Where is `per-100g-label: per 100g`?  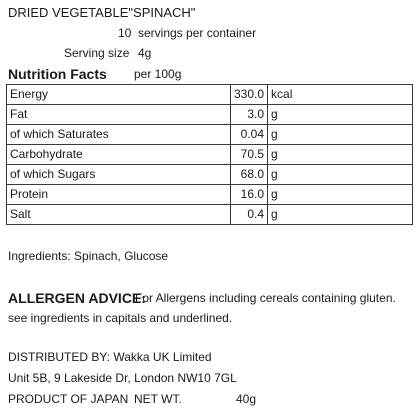
per-100g-label: per 100g is located at coordinates (158, 74).